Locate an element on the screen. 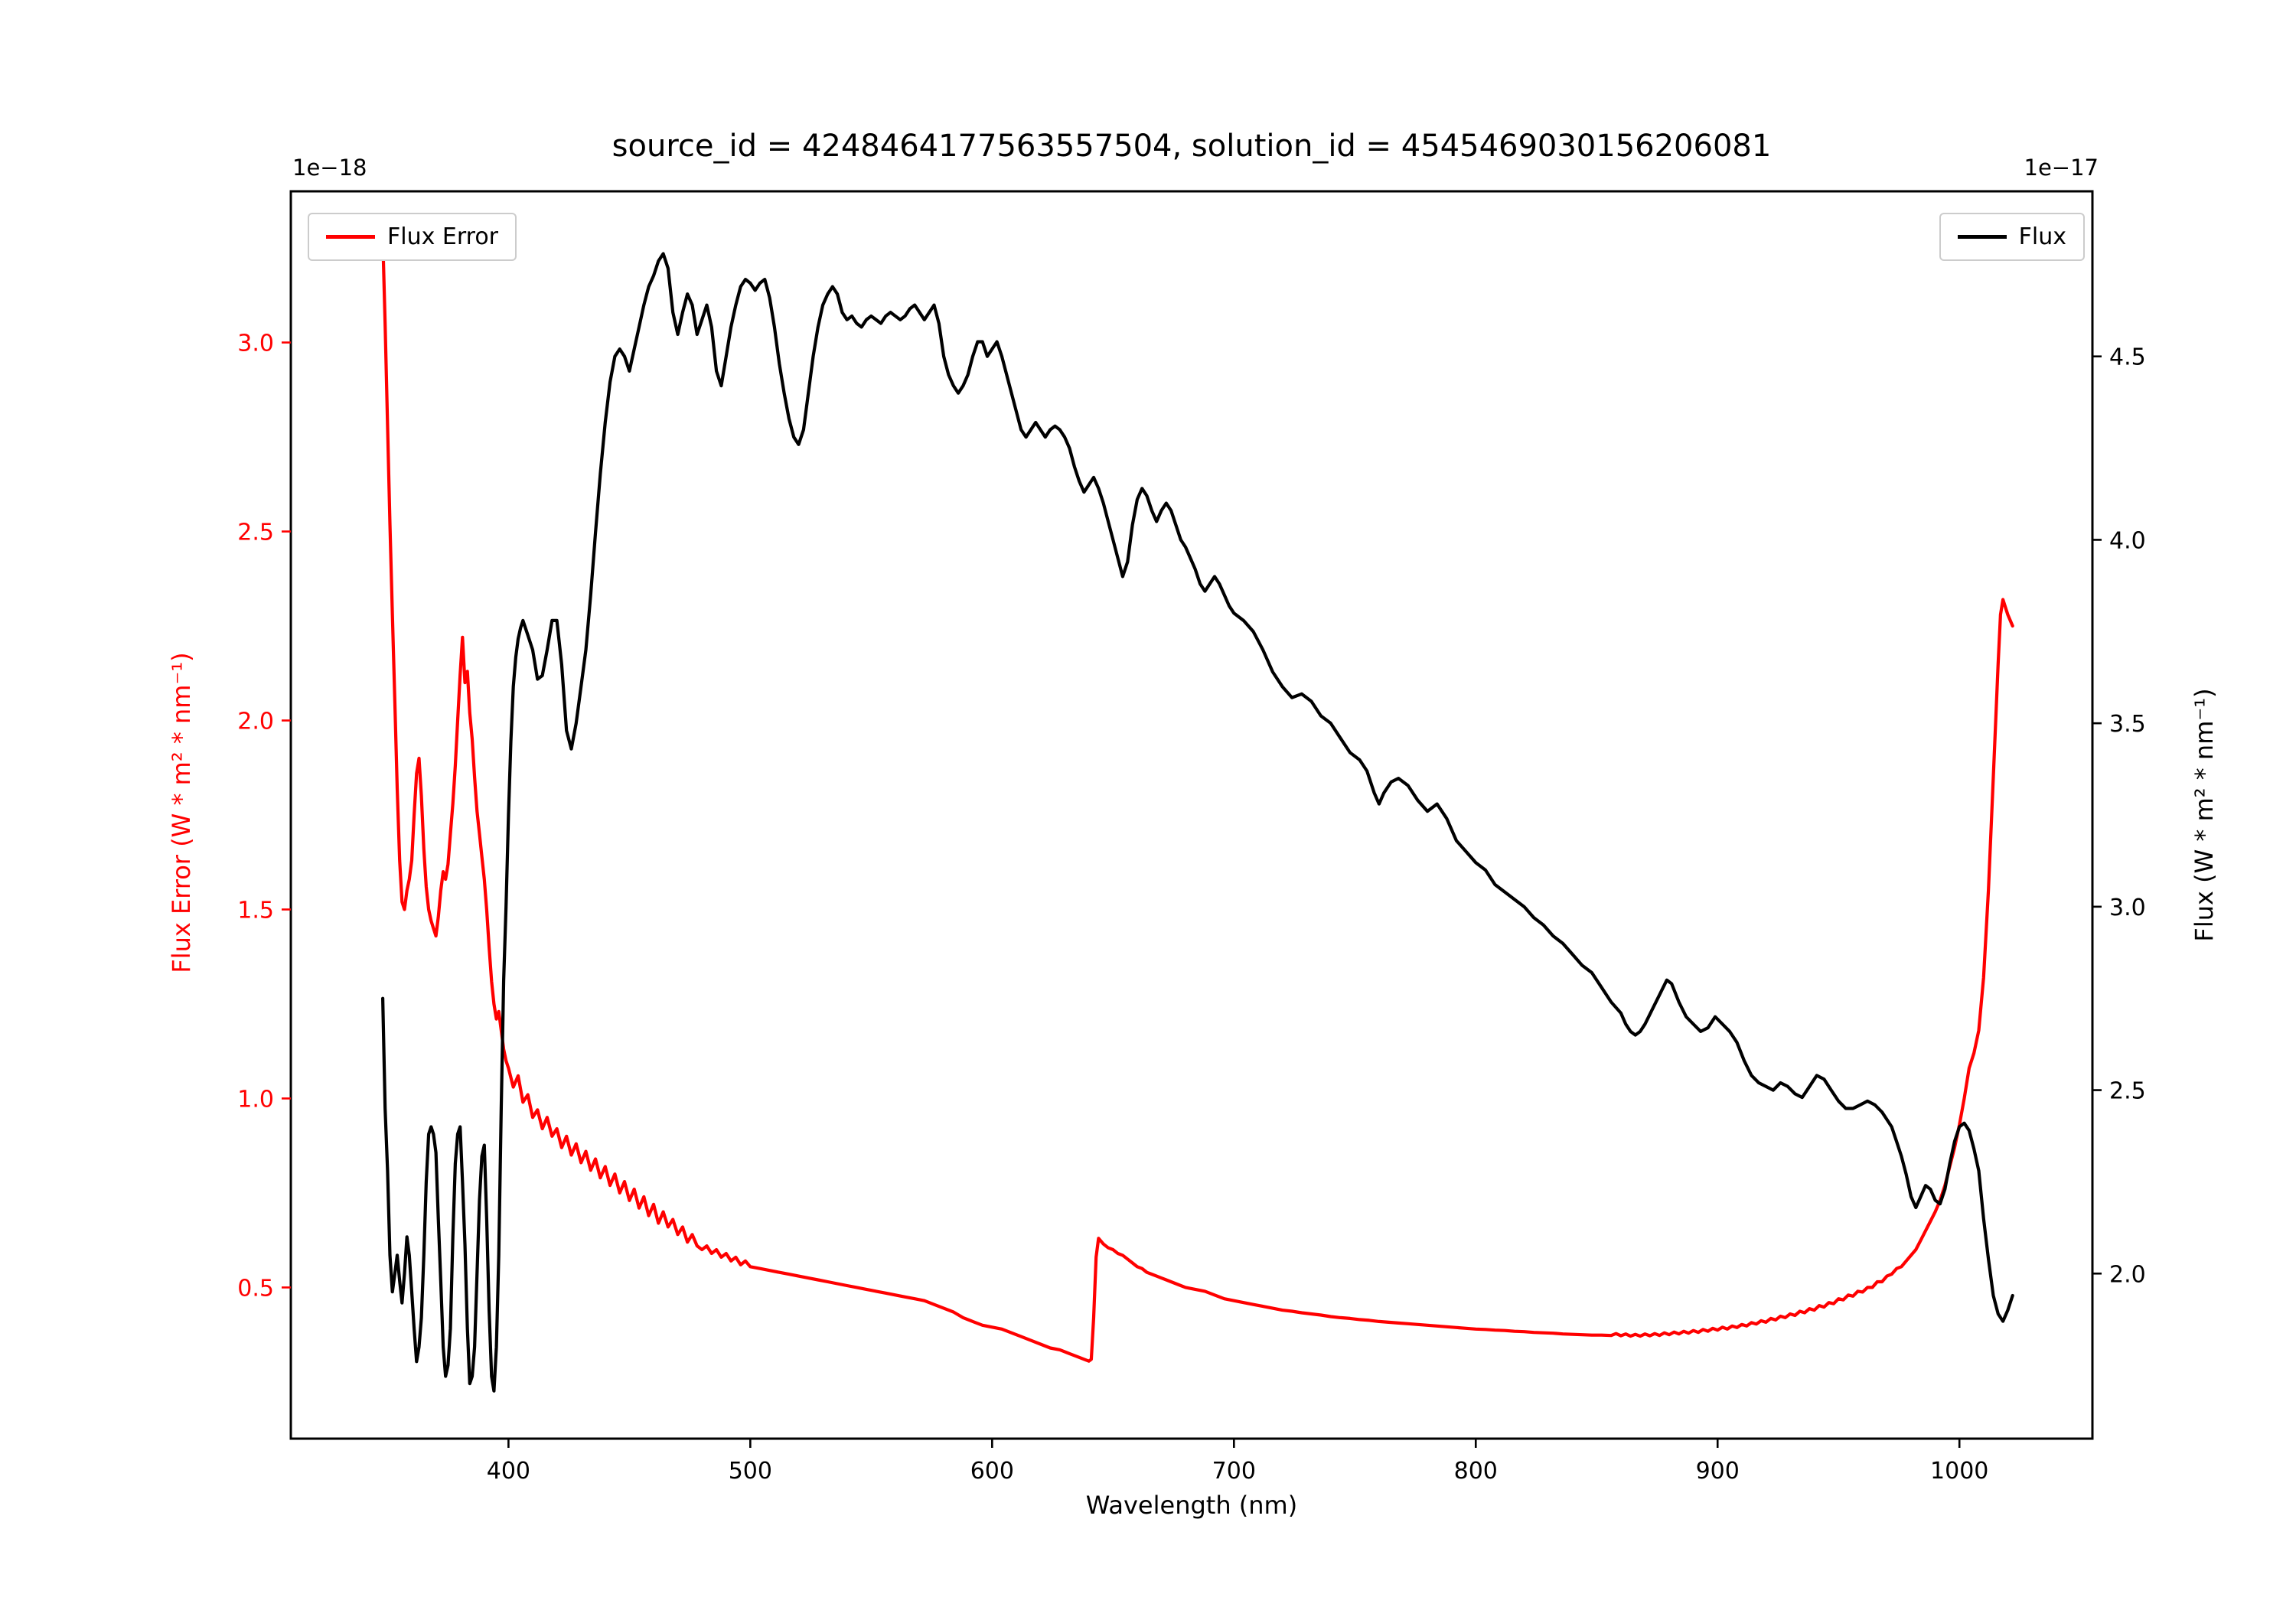 Image resolution: width=2296 pixels, height=1607 pixels. x-axis-label: Wavelength (nm) is located at coordinates (1191, 1505).